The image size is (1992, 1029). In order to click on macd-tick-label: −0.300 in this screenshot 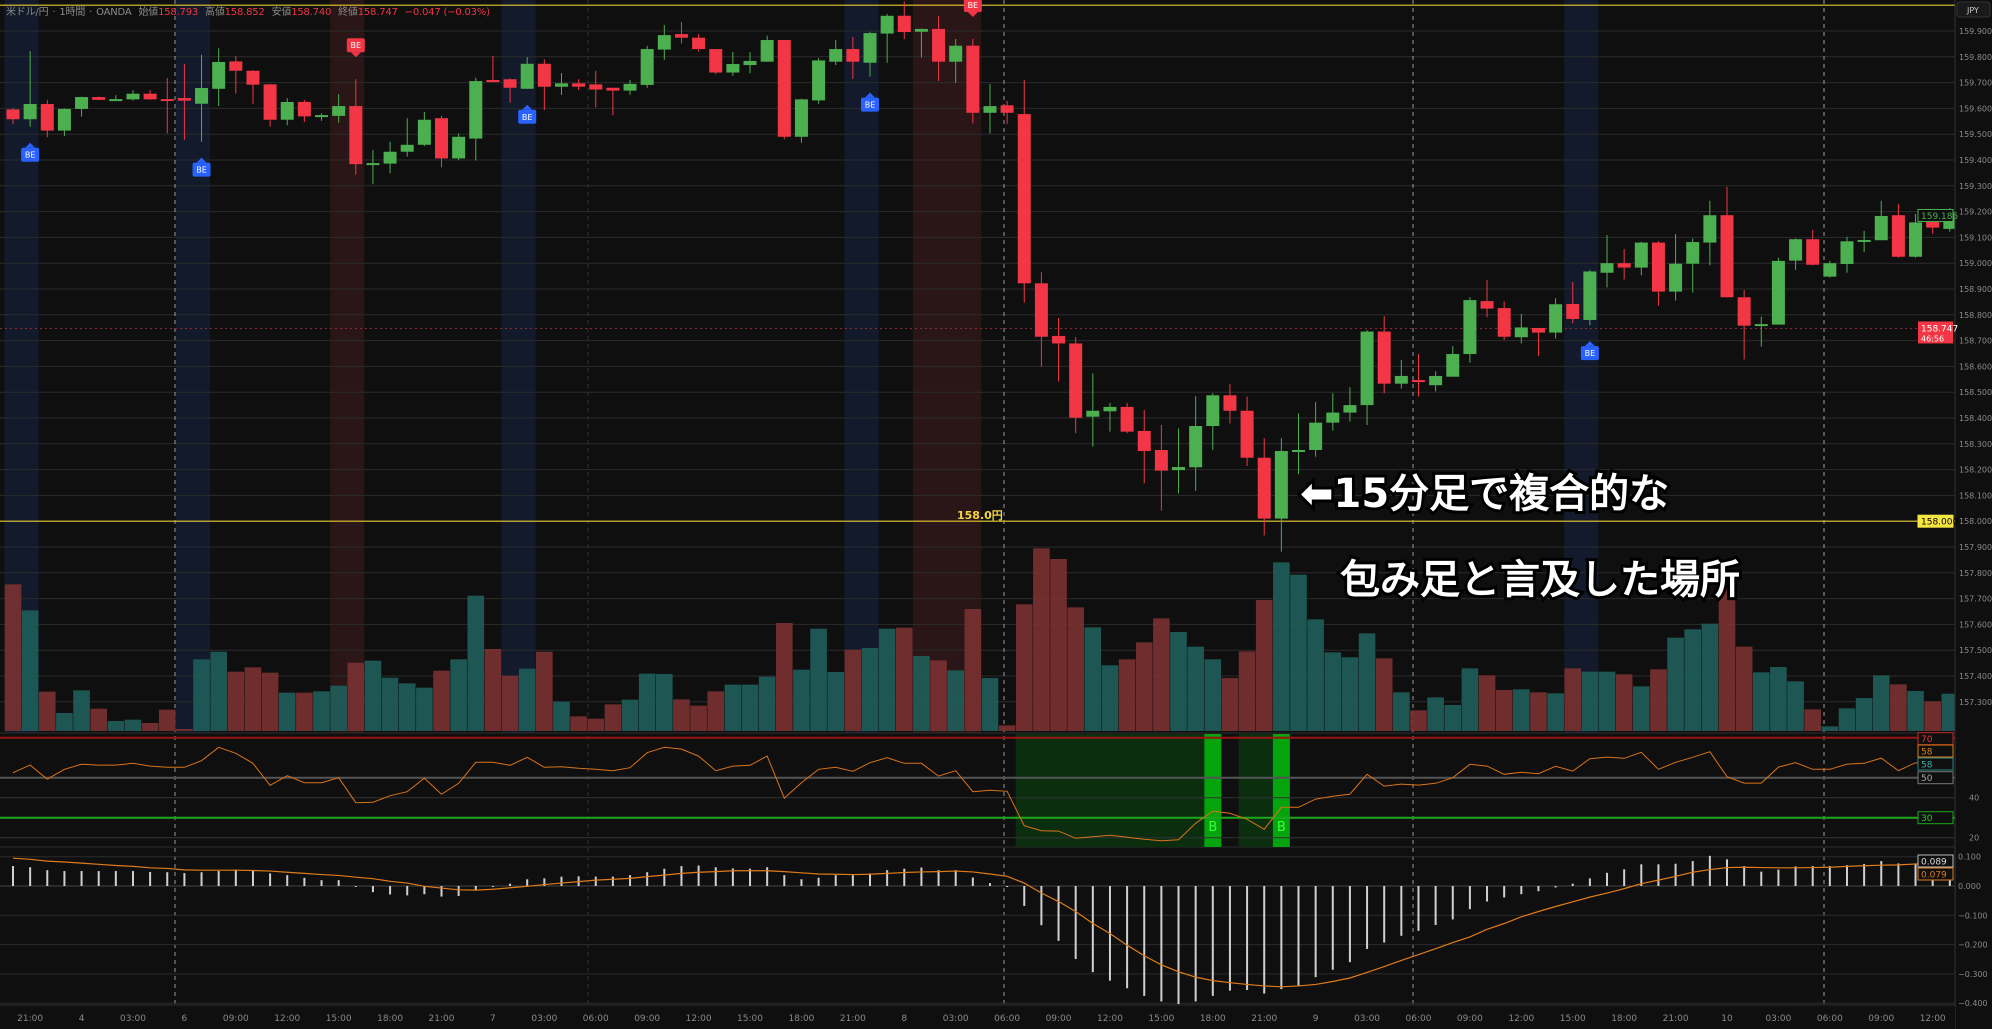, I will do `click(1973, 974)`.